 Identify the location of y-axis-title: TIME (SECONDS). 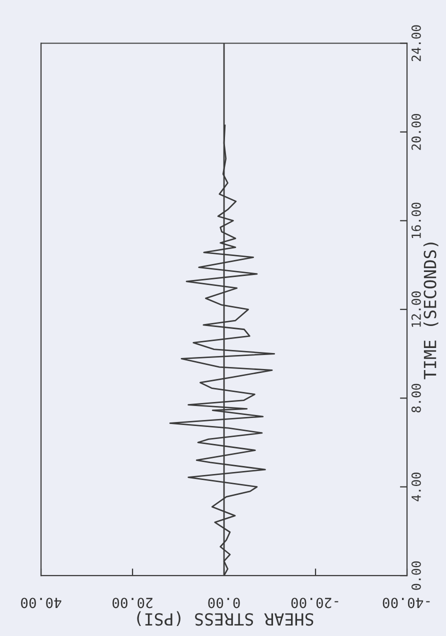
(430, 311).